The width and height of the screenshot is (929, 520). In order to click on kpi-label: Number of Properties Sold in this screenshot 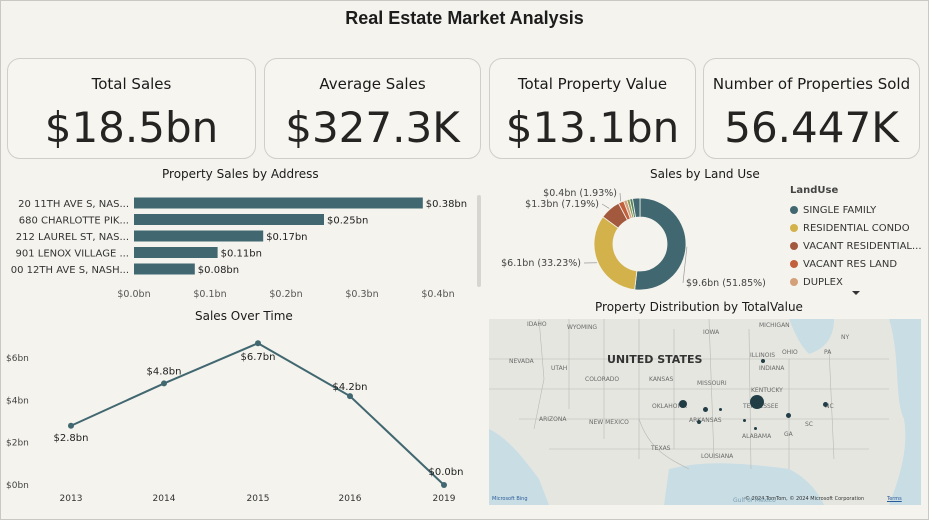, I will do `click(811, 84)`.